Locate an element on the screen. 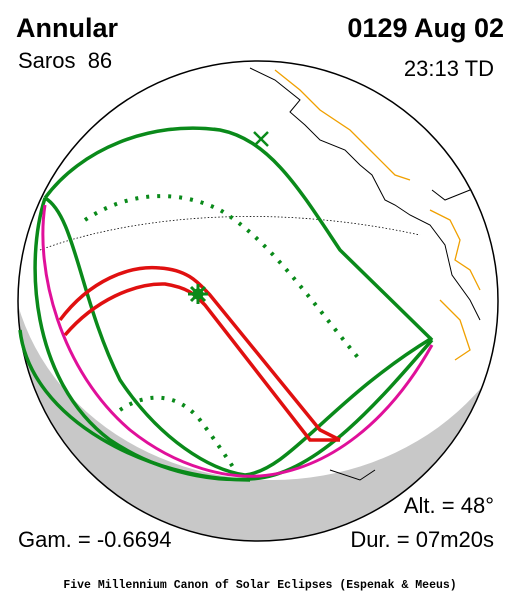  eclipse-type: Annular is located at coordinates (67, 28).